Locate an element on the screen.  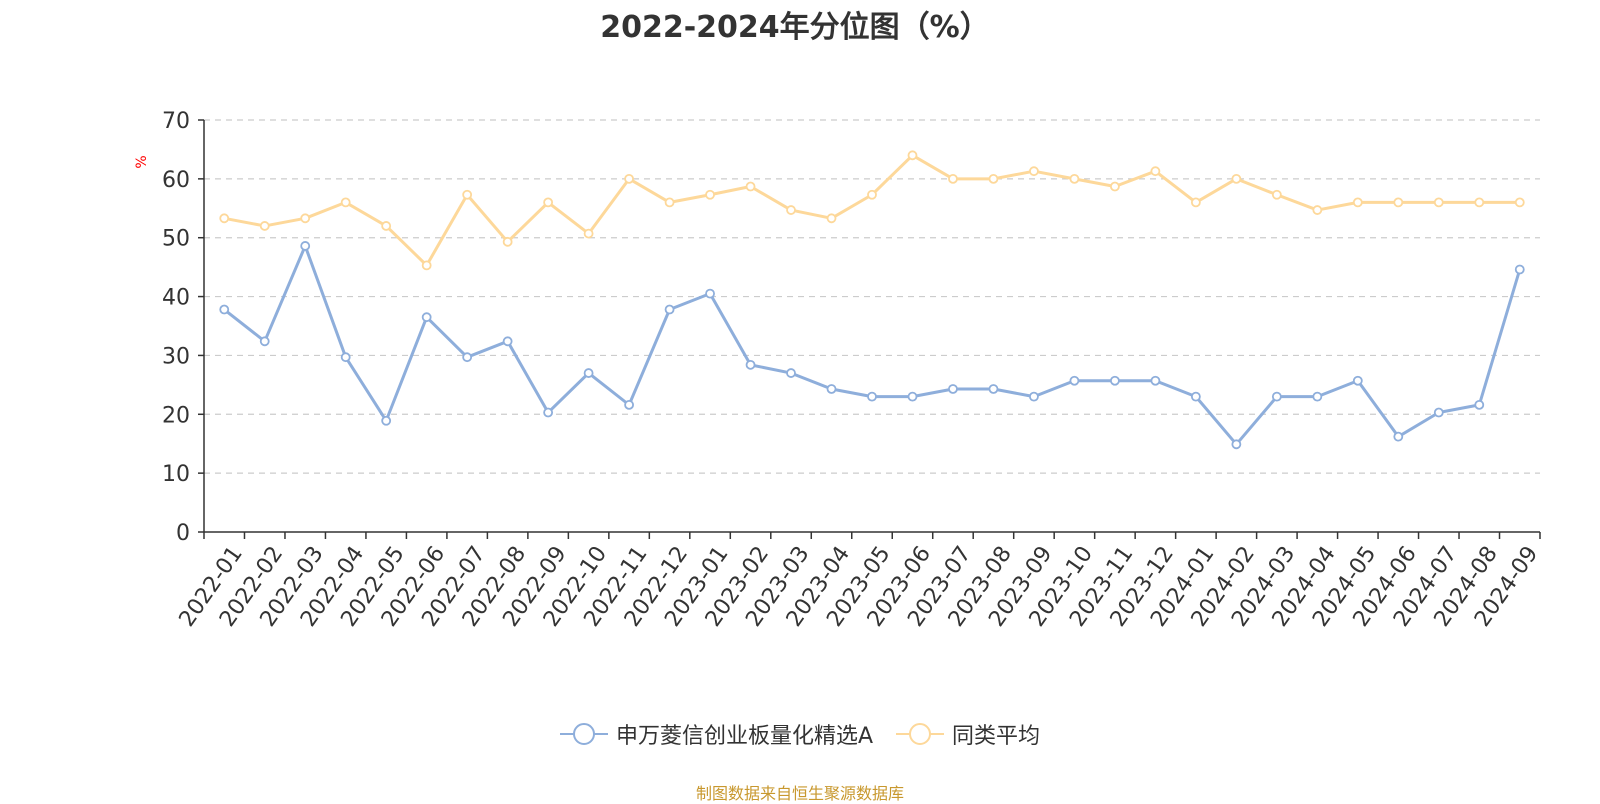
legend-item-fund: 申万菱信创业板量化精选A is located at coordinates (716, 734).